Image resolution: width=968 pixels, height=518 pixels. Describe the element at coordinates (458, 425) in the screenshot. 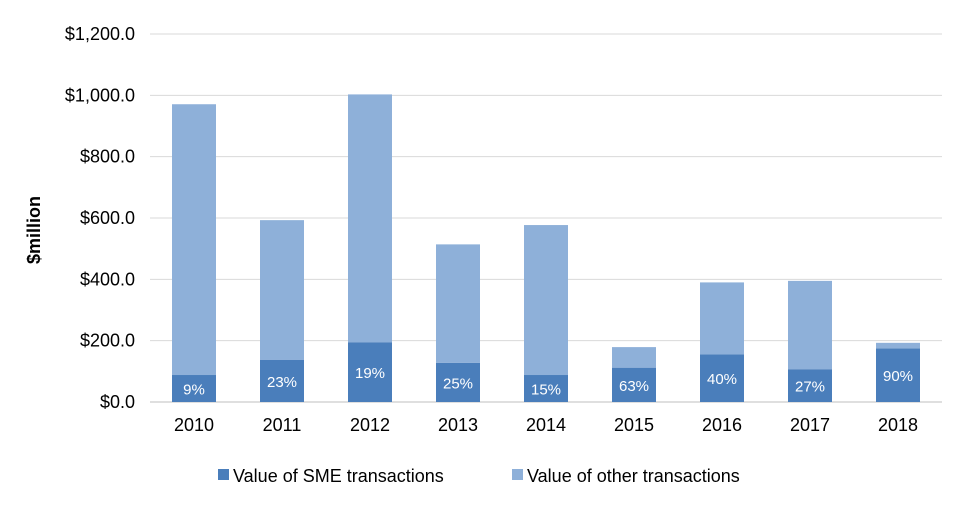

I see `x-tick-label: 2013` at that location.